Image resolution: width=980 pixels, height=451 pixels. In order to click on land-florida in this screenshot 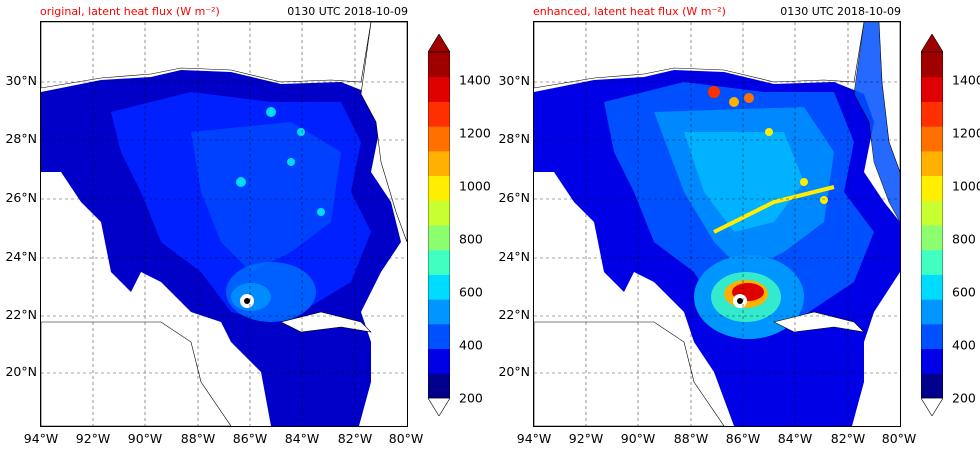, I will do `click(383, 132)`.